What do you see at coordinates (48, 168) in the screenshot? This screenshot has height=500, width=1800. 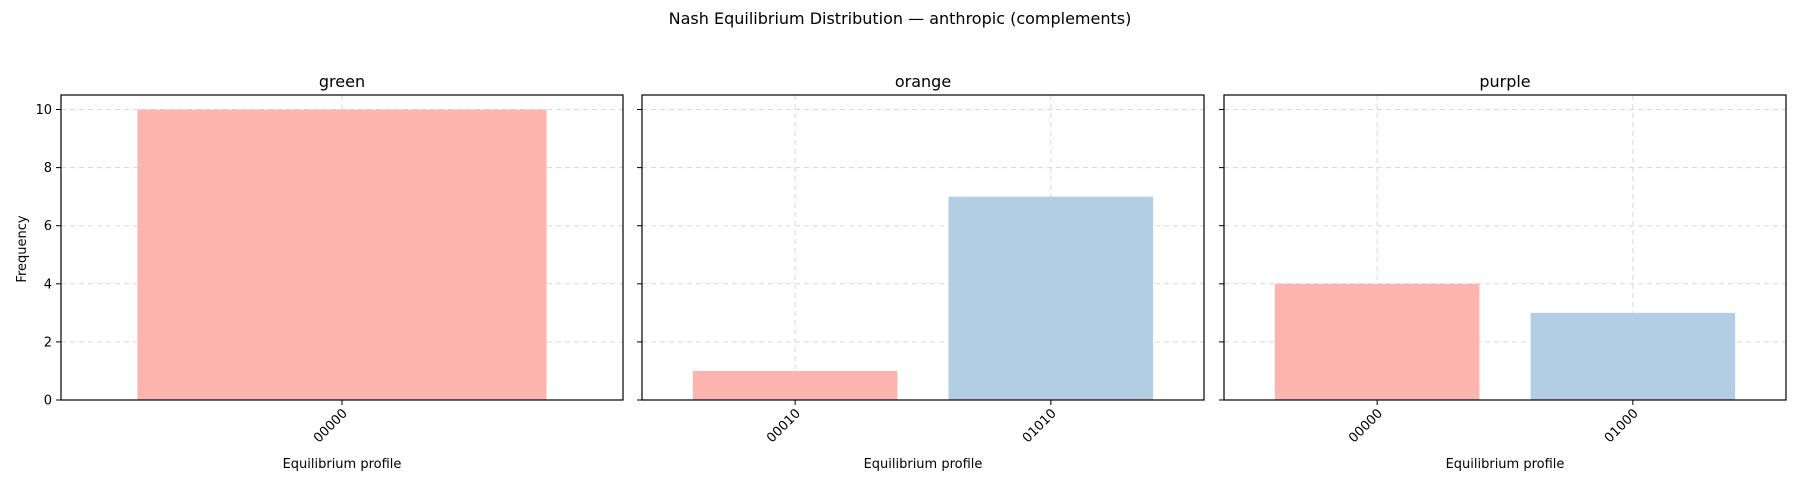 I see `y-tick-label: 8` at bounding box center [48, 168].